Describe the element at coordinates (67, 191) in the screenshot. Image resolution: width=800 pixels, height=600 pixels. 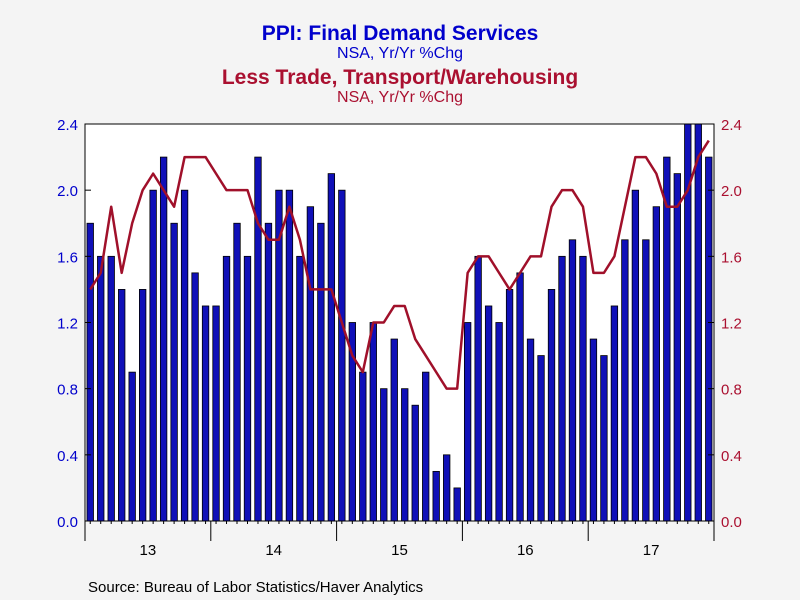
I see `y-tick-label-left: 2.0` at that location.